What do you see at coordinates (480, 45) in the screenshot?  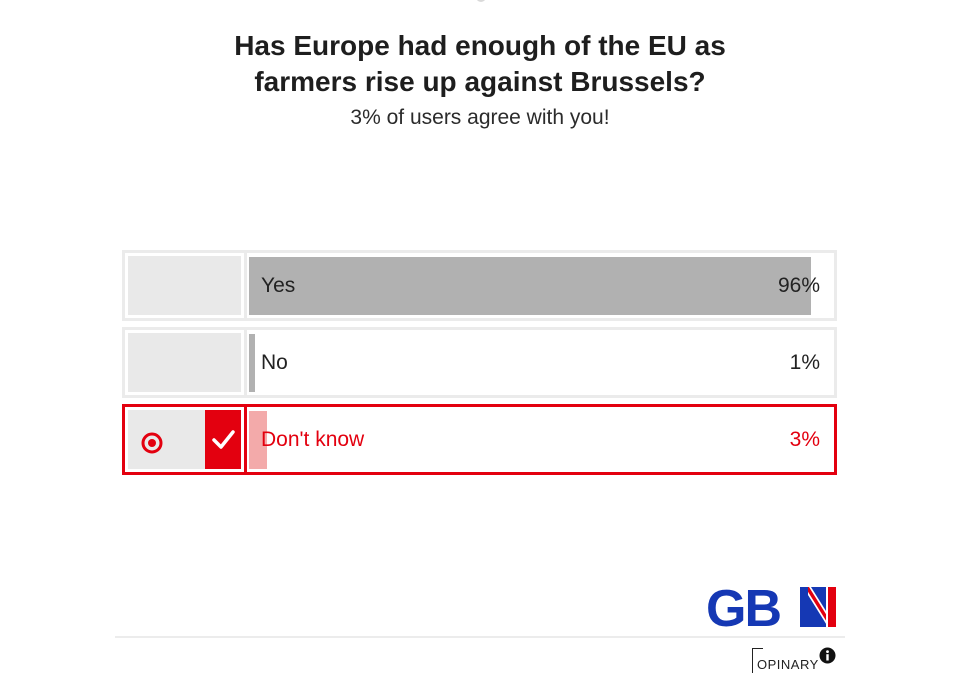 I see `poll-question-line-1: Has Europe had enough of the EU as` at bounding box center [480, 45].